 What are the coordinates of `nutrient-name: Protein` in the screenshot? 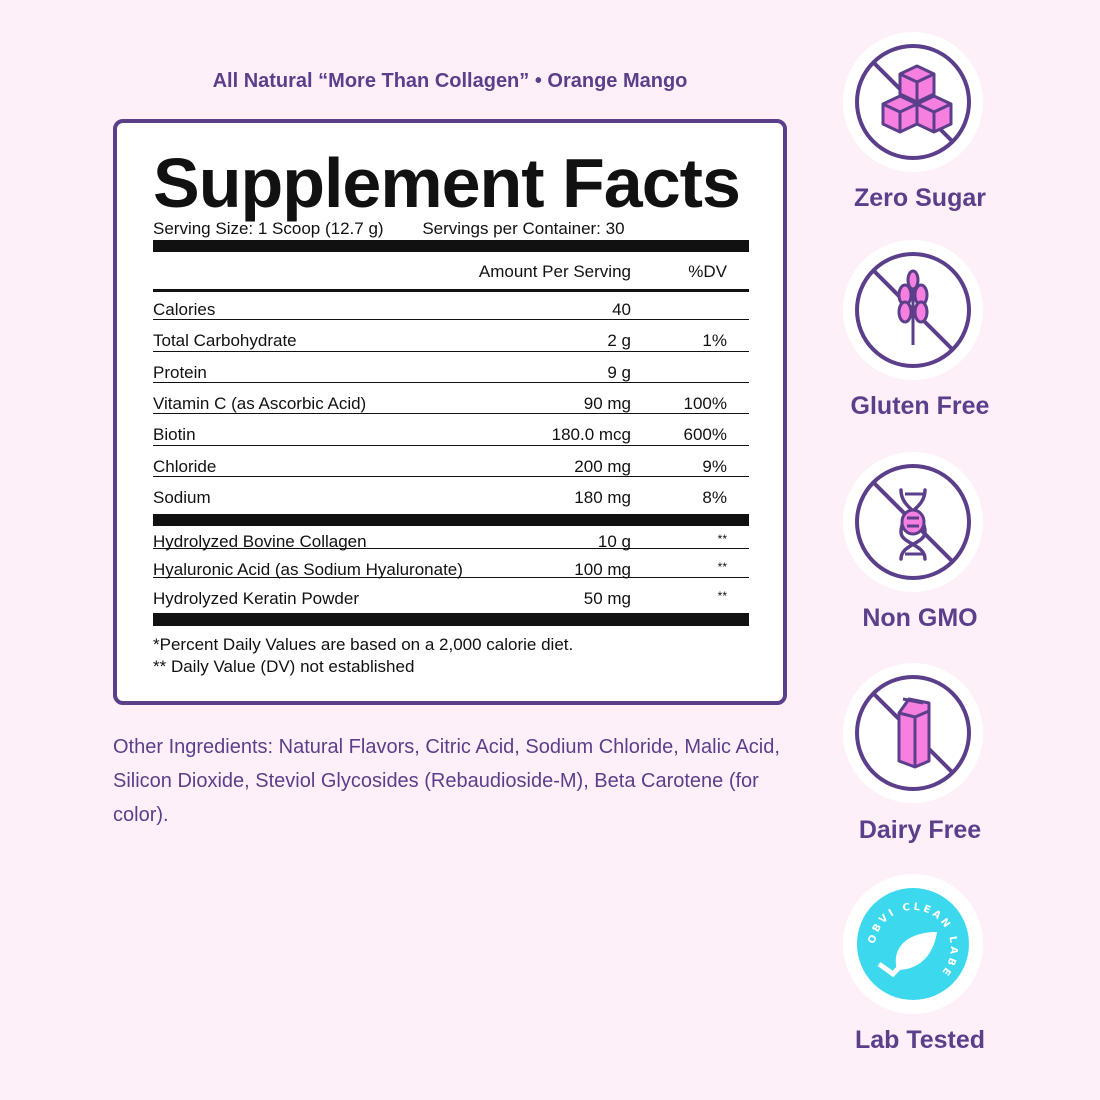 It's located at (180, 372).